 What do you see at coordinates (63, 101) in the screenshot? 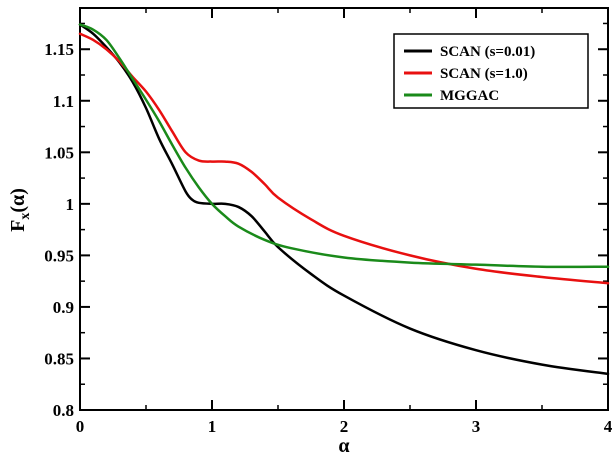
I see `y-tick-label: 1.1` at bounding box center [63, 101].